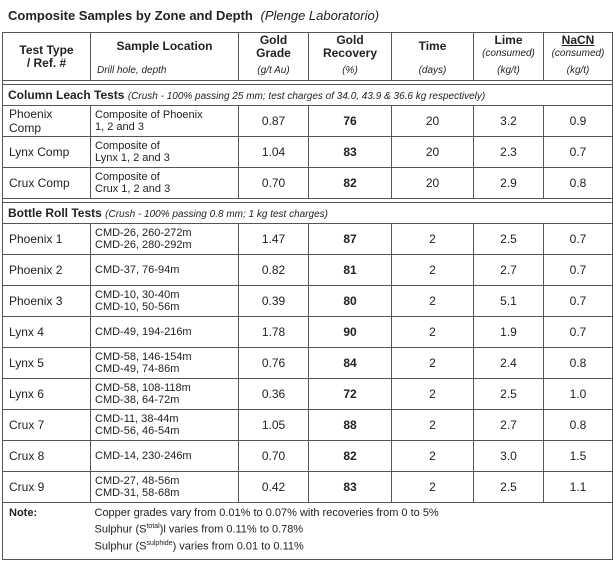 This screenshot has height=570, width=615. I want to click on cell-lime: 2.3, so click(508, 152).